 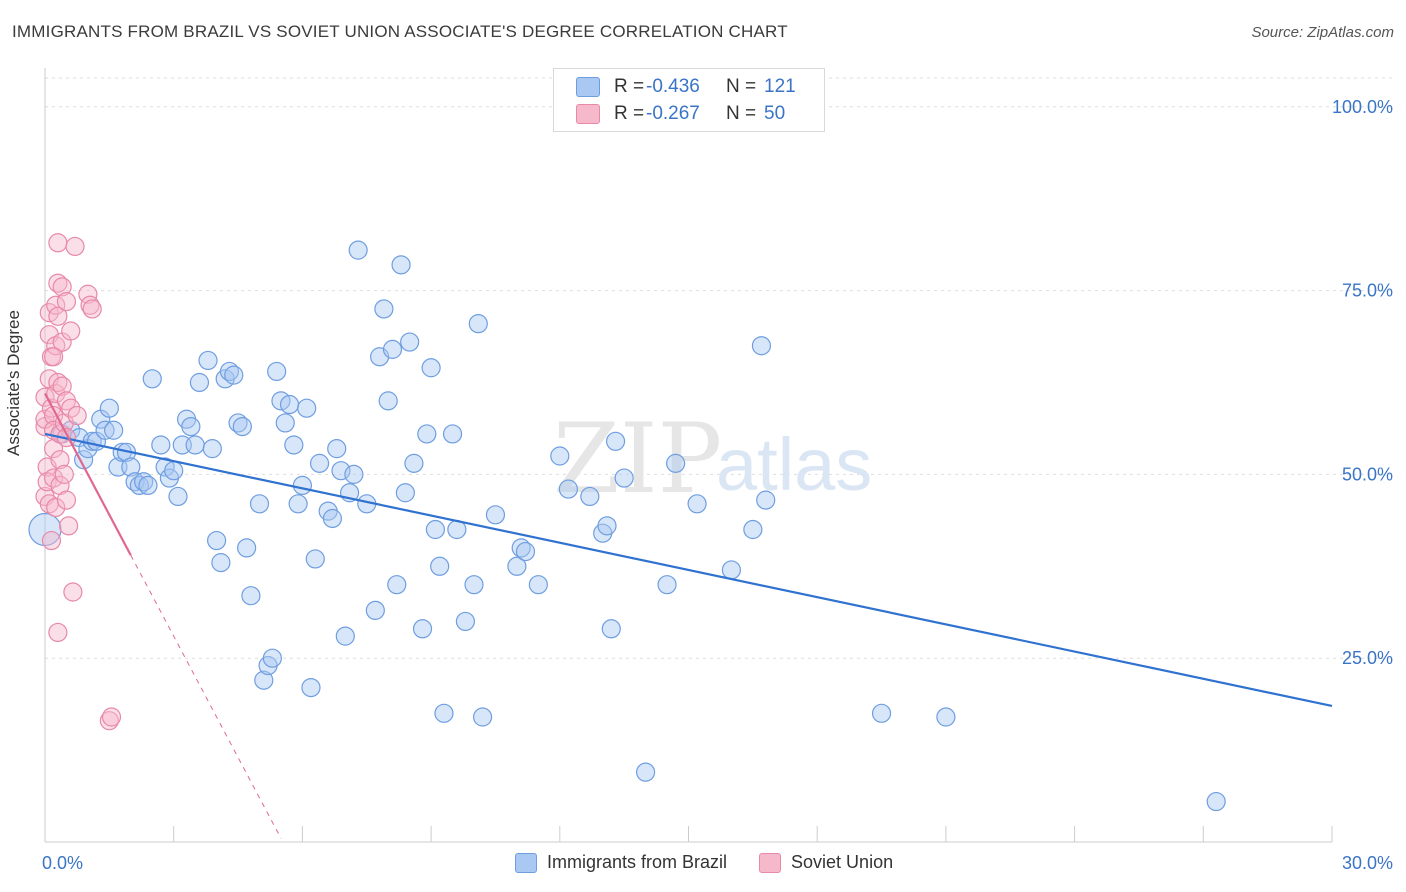 What do you see at coordinates (673, 113) in the screenshot?
I see `legend-r-value: -0.267` at bounding box center [673, 113].